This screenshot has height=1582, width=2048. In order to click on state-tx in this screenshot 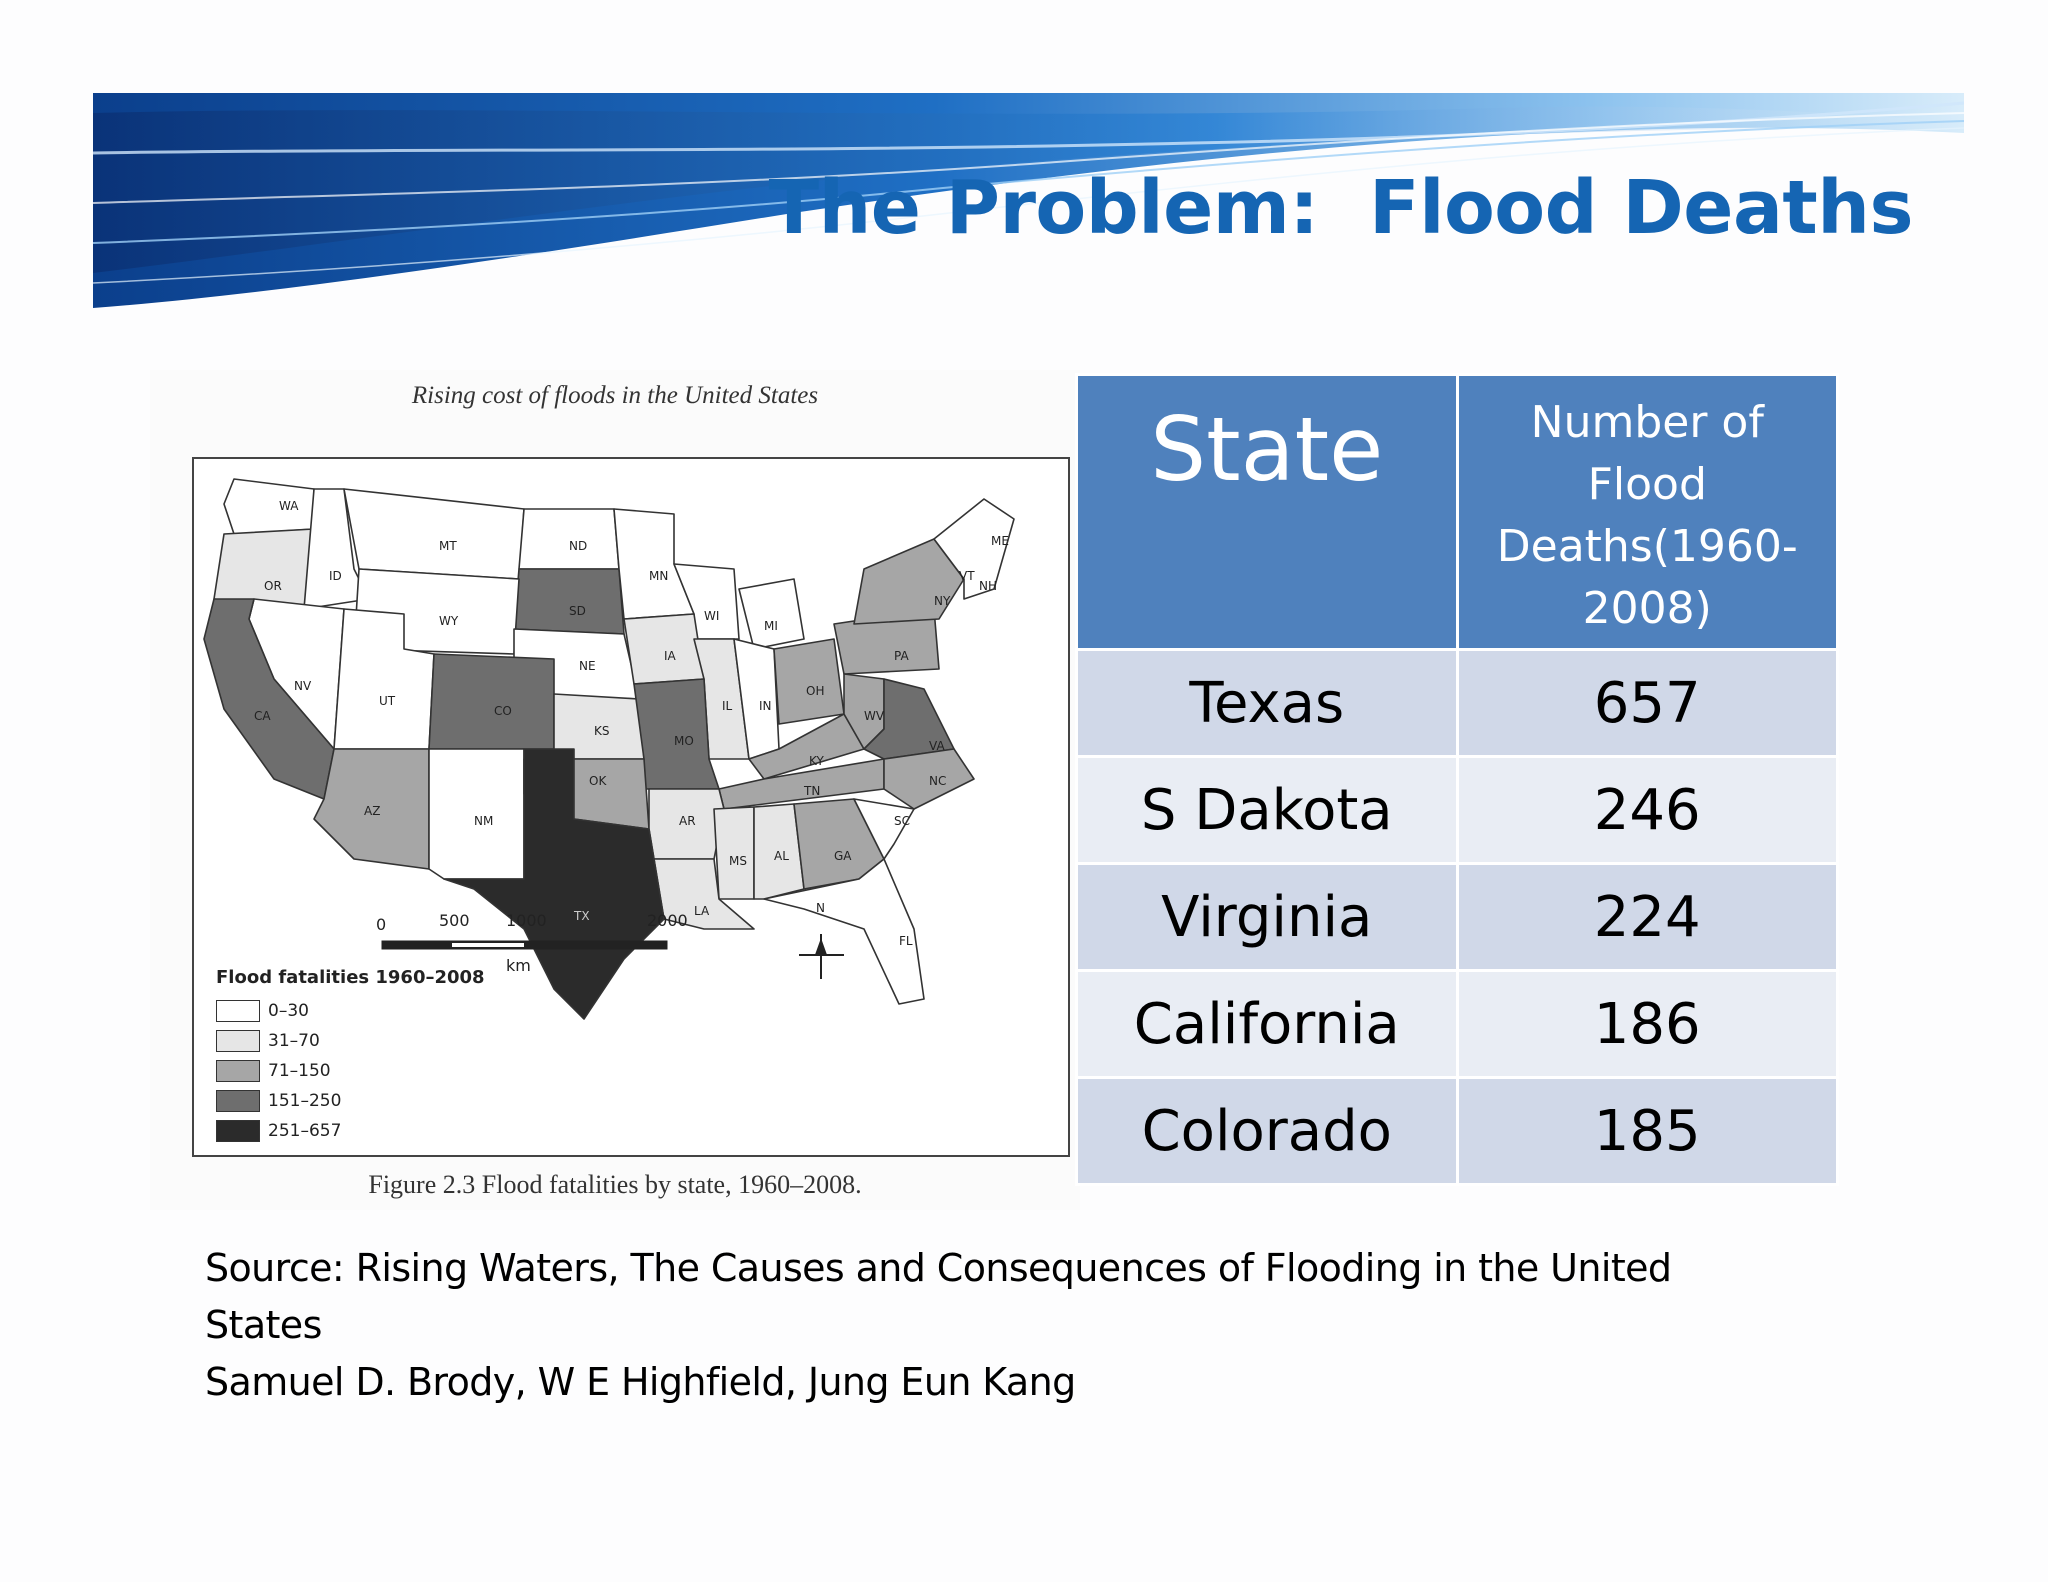, I will do `click(554, 884)`.